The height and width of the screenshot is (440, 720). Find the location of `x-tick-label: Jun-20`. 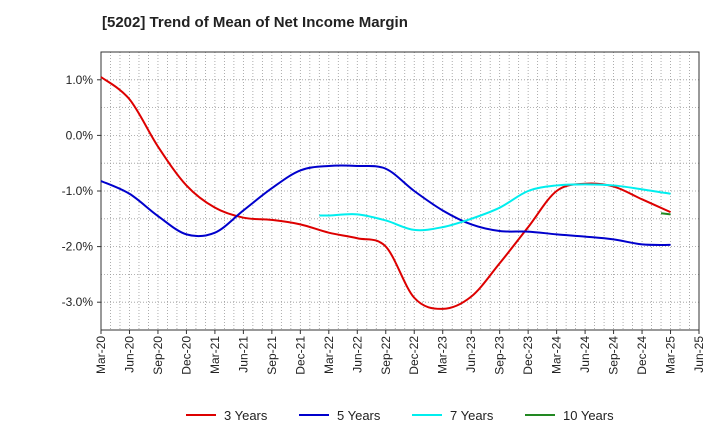

x-tick-label: Jun-20 is located at coordinates (129, 354).